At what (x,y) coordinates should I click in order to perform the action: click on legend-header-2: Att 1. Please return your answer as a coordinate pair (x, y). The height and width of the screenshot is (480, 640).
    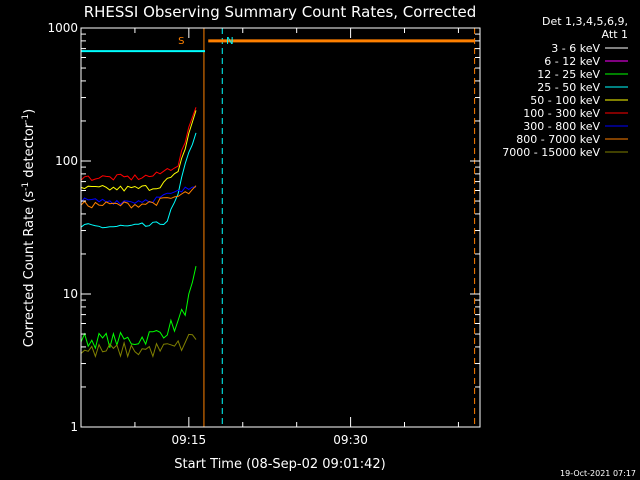
    Looking at the image, I should click on (615, 34).